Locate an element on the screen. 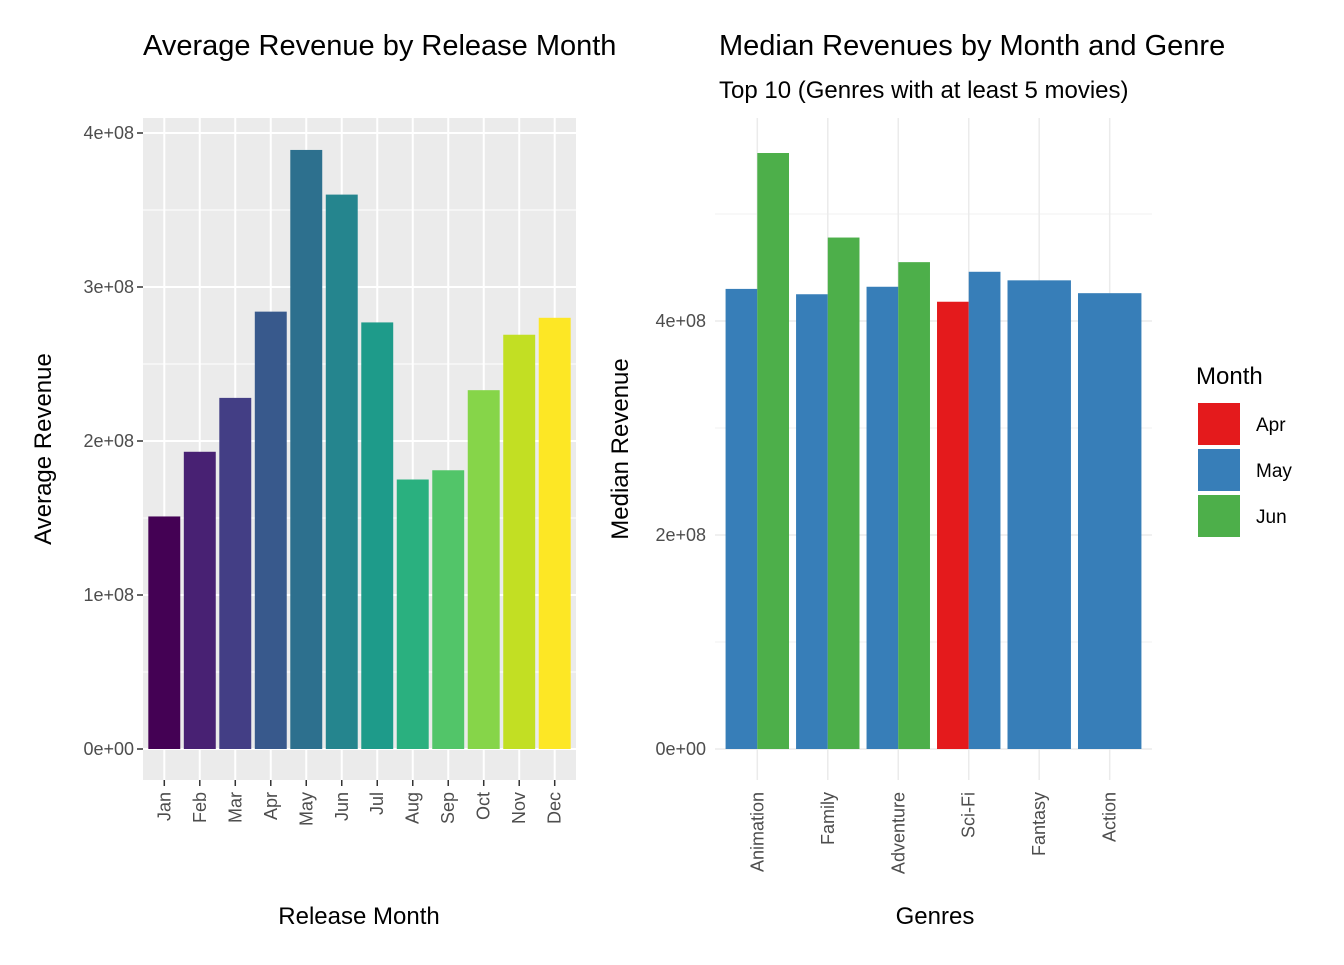  left-x-tick-label: Jul is located at coordinates (377, 803).